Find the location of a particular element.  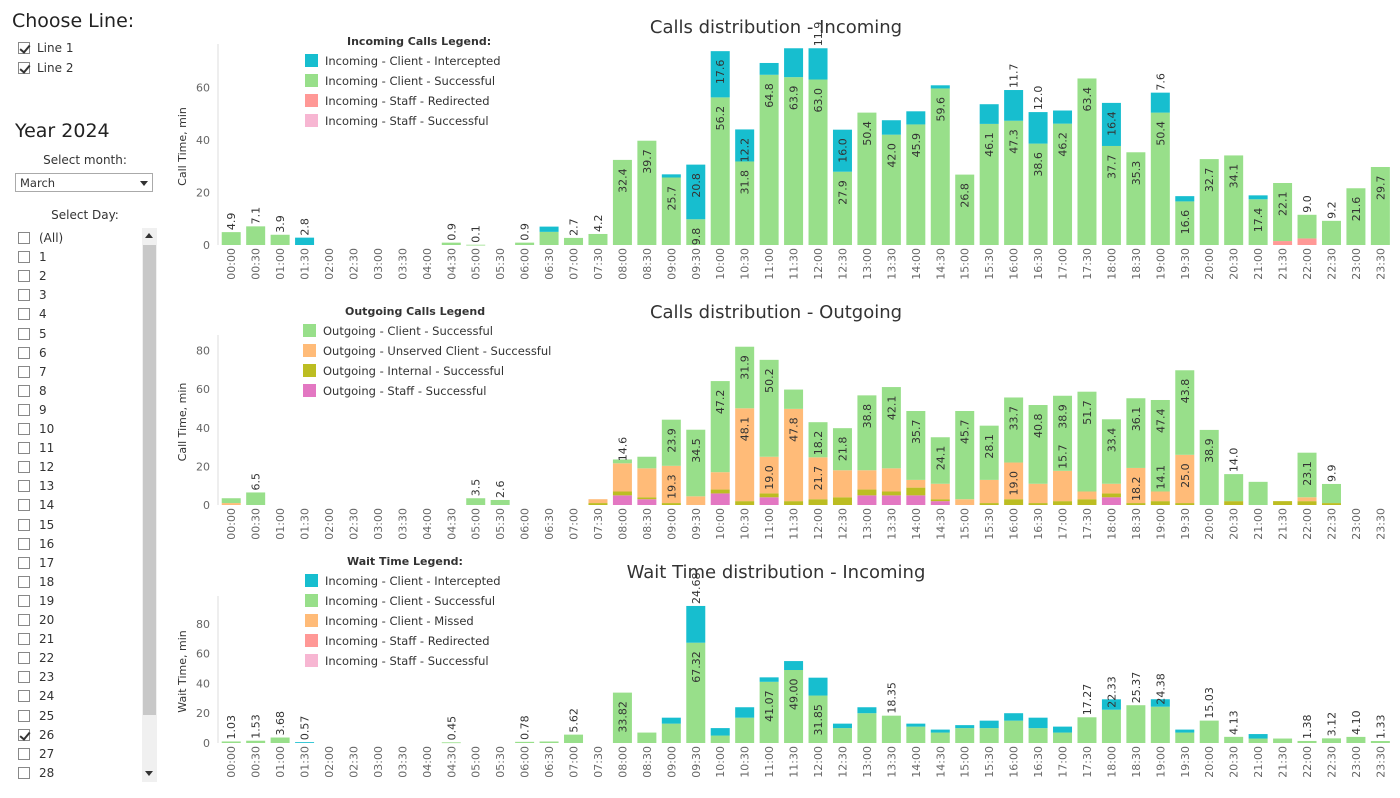

day-option: 24 is located at coordinates (36, 696).